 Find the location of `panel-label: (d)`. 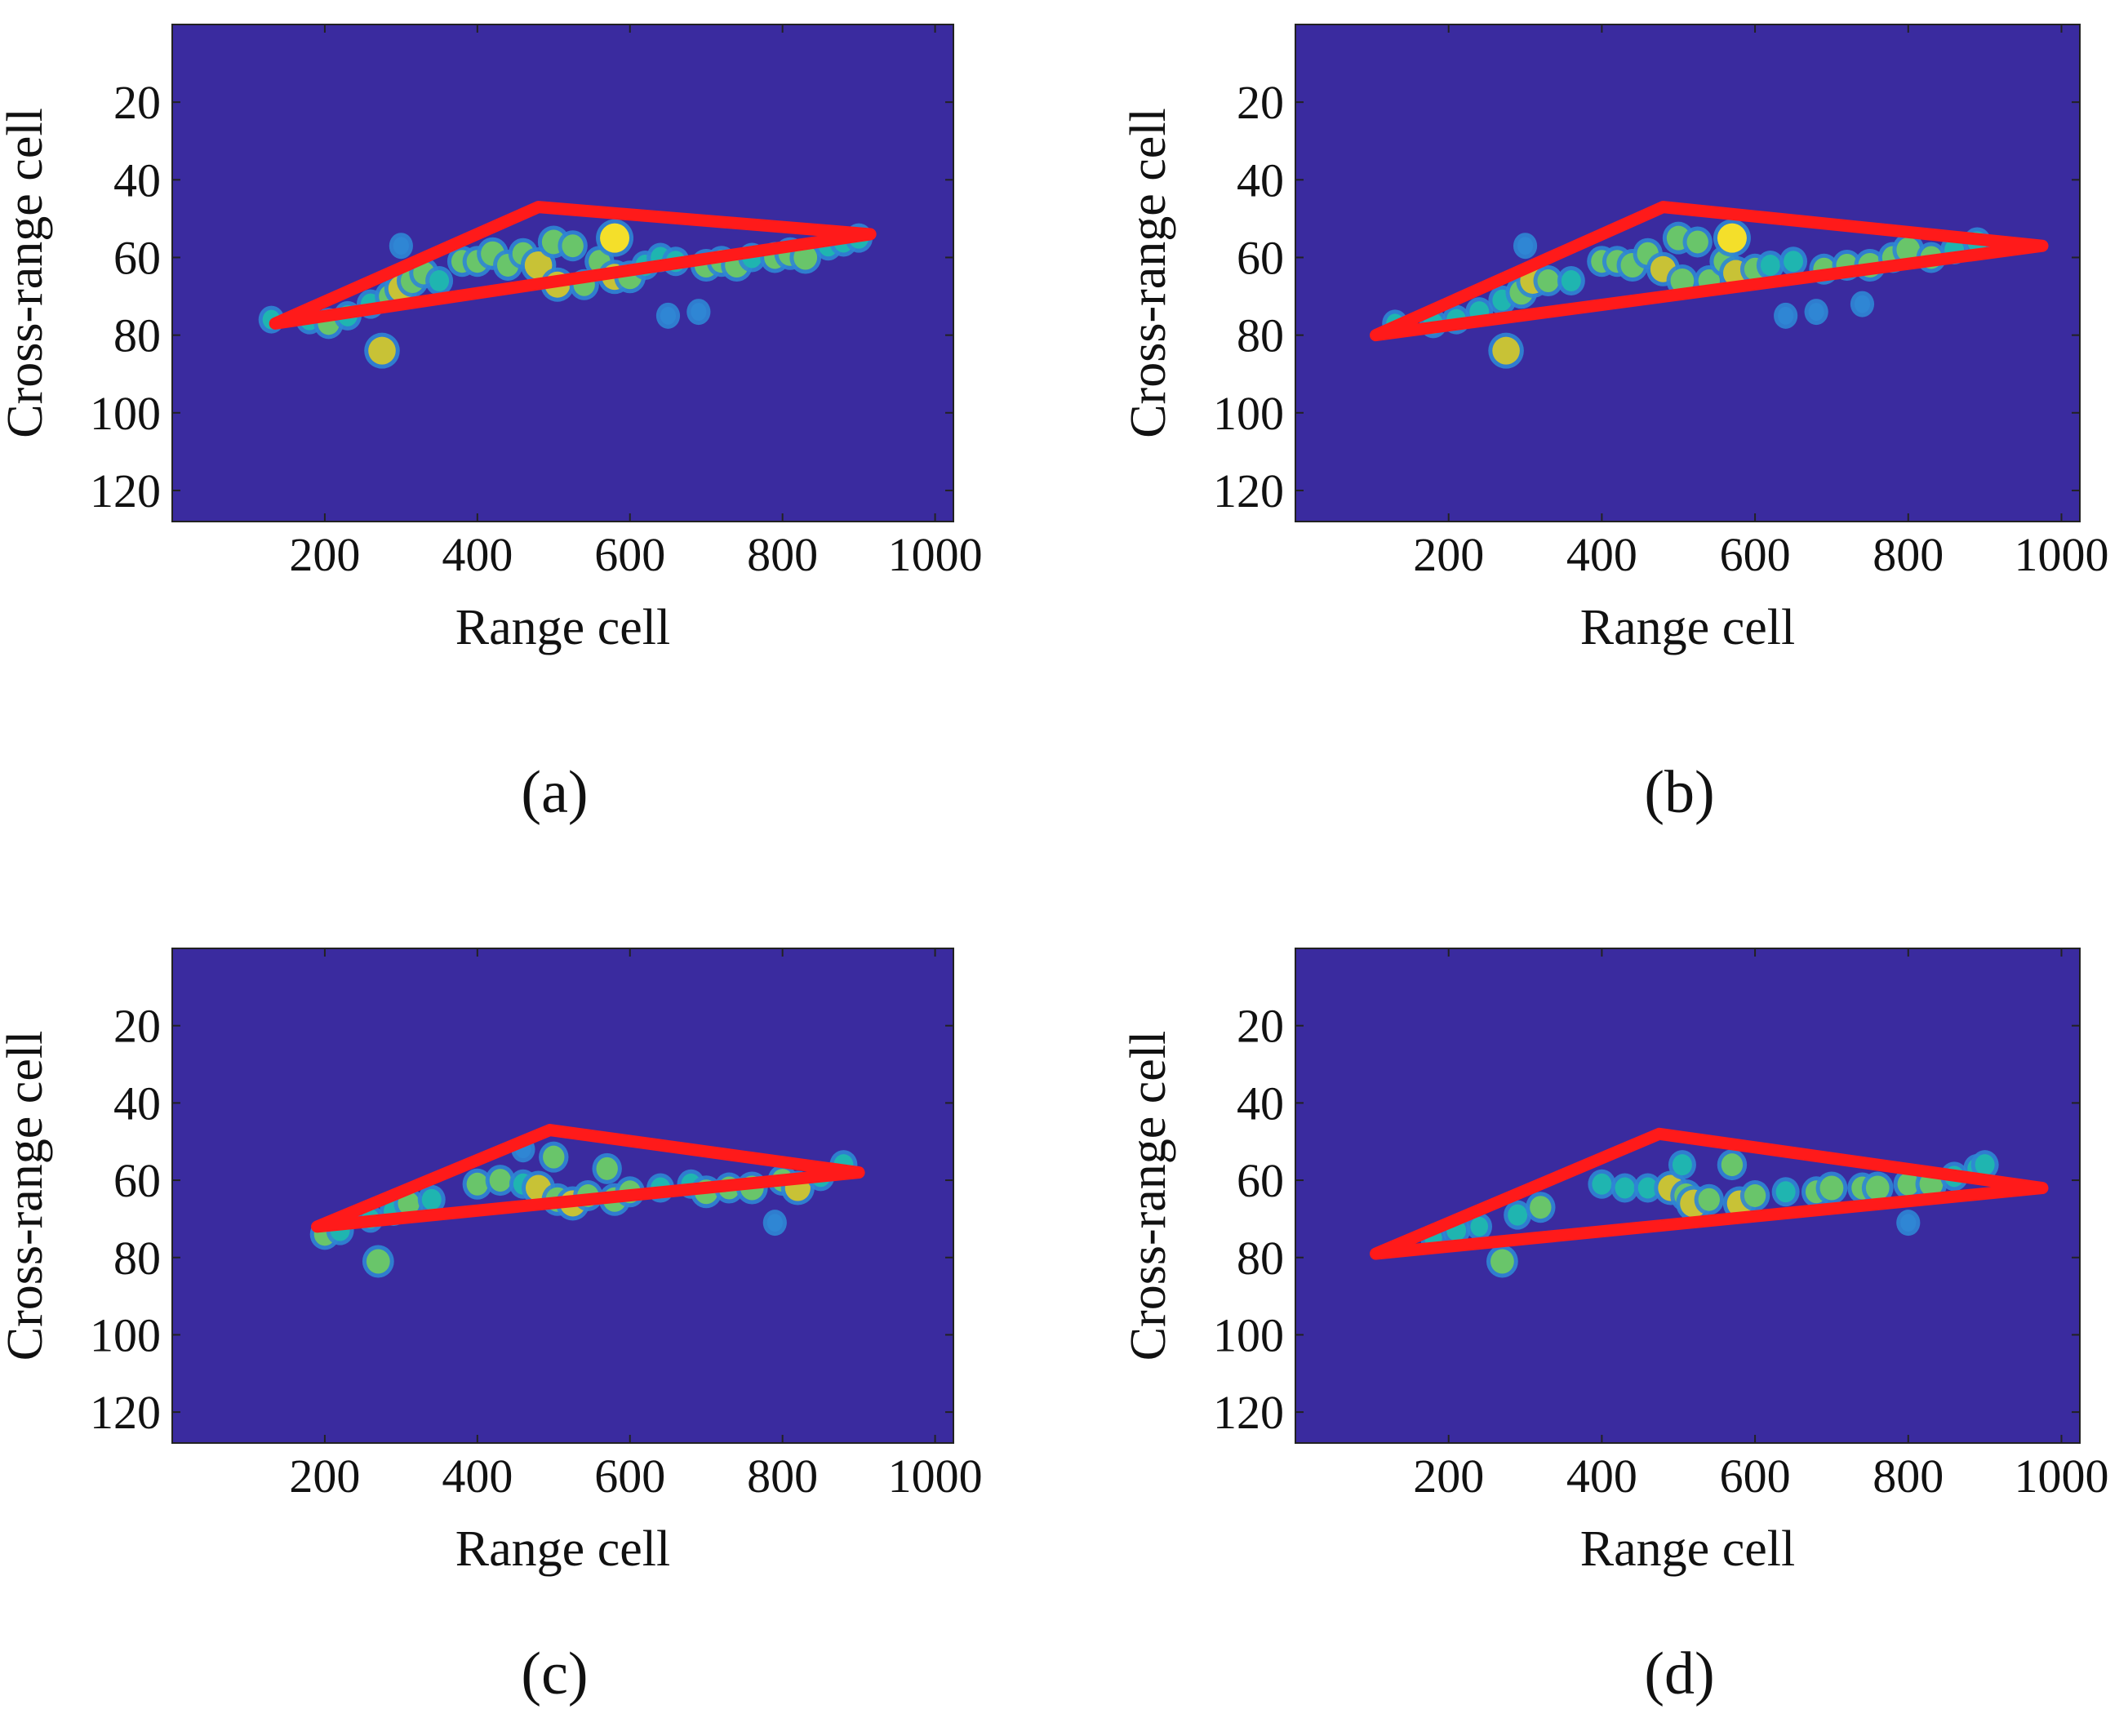

panel-label: (d) is located at coordinates (1679, 1674).